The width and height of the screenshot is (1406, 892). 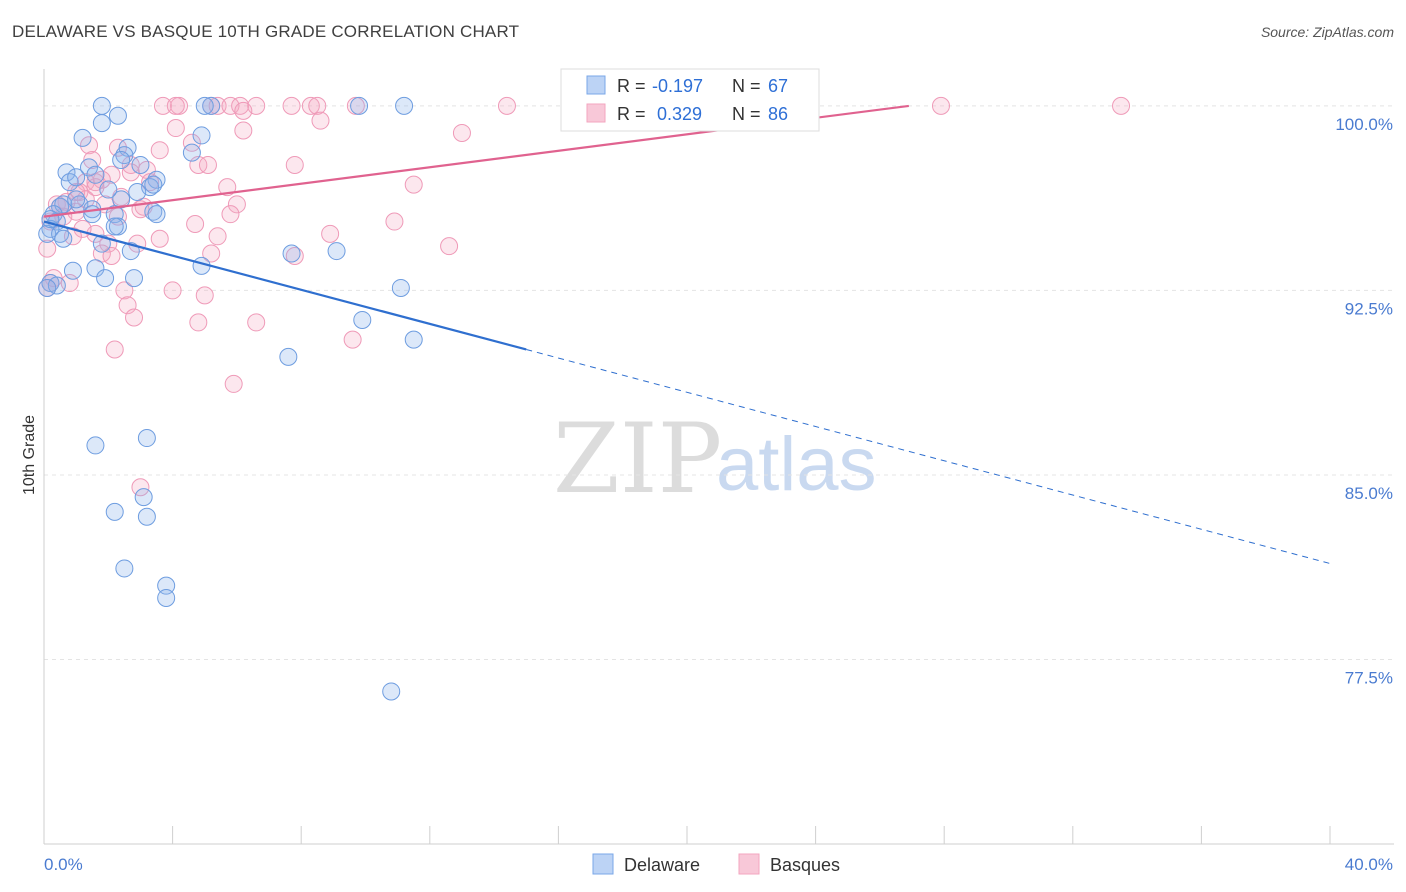 I want to click on delaware-trend-line, so click(x=285, y=285).